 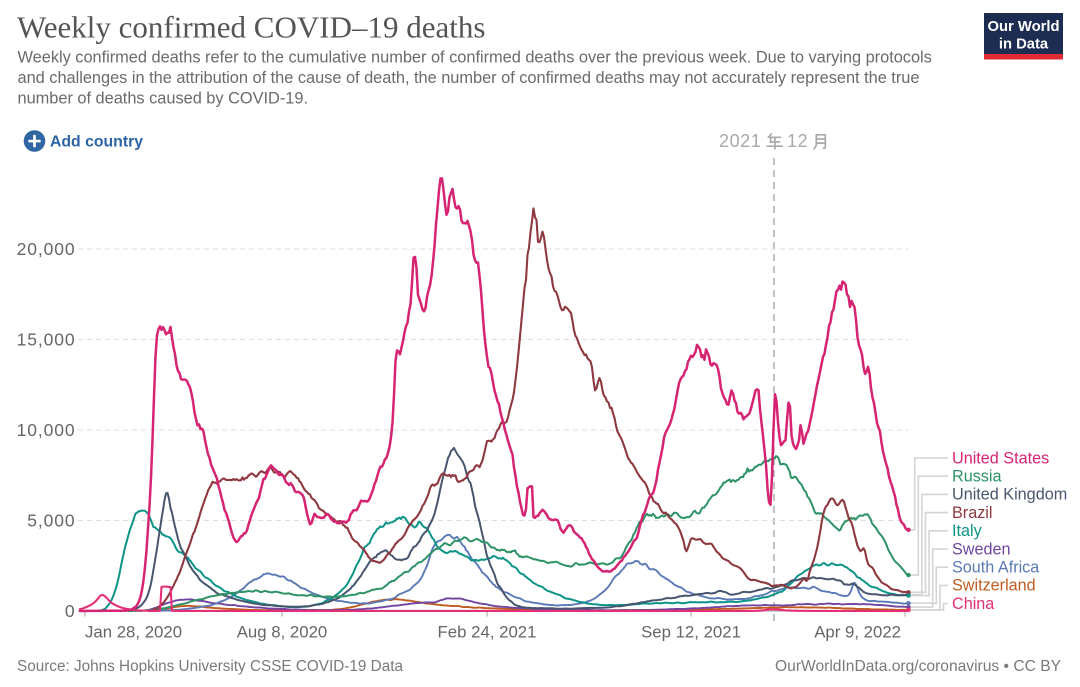 What do you see at coordinates (1024, 45) in the screenshot?
I see `svg-text: in Data` at bounding box center [1024, 45].